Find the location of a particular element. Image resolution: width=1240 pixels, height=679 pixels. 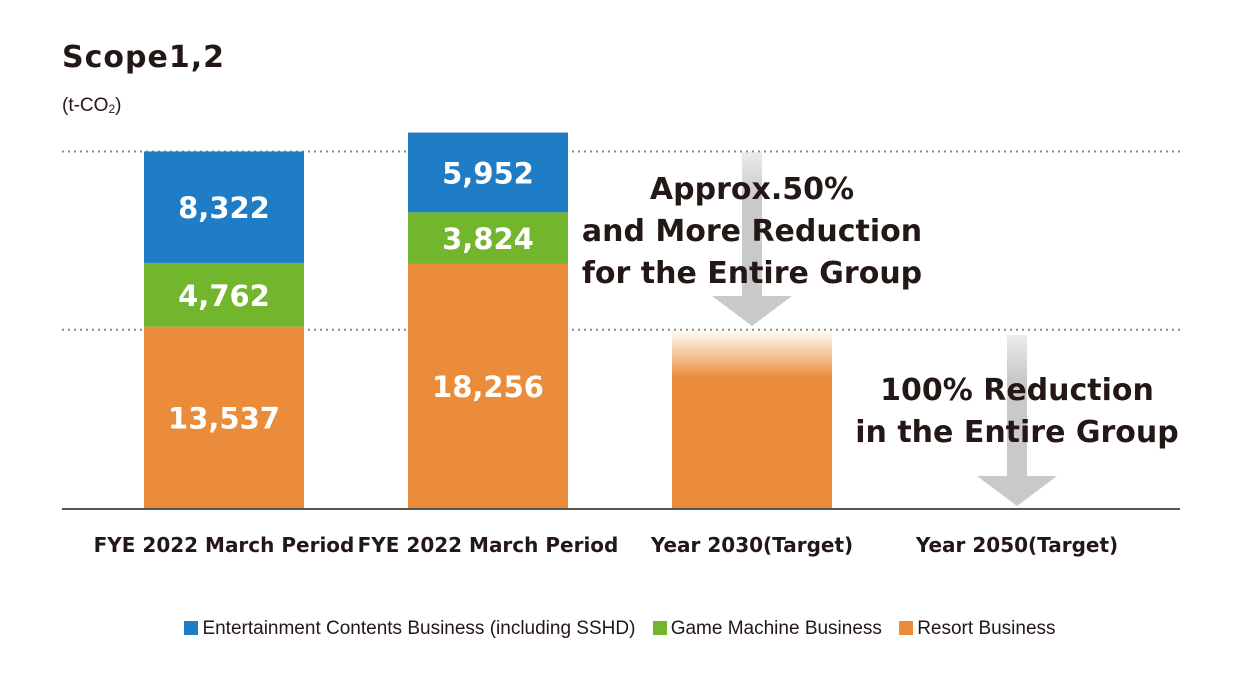

reduction-arrow-2030 is located at coordinates (752, 239).